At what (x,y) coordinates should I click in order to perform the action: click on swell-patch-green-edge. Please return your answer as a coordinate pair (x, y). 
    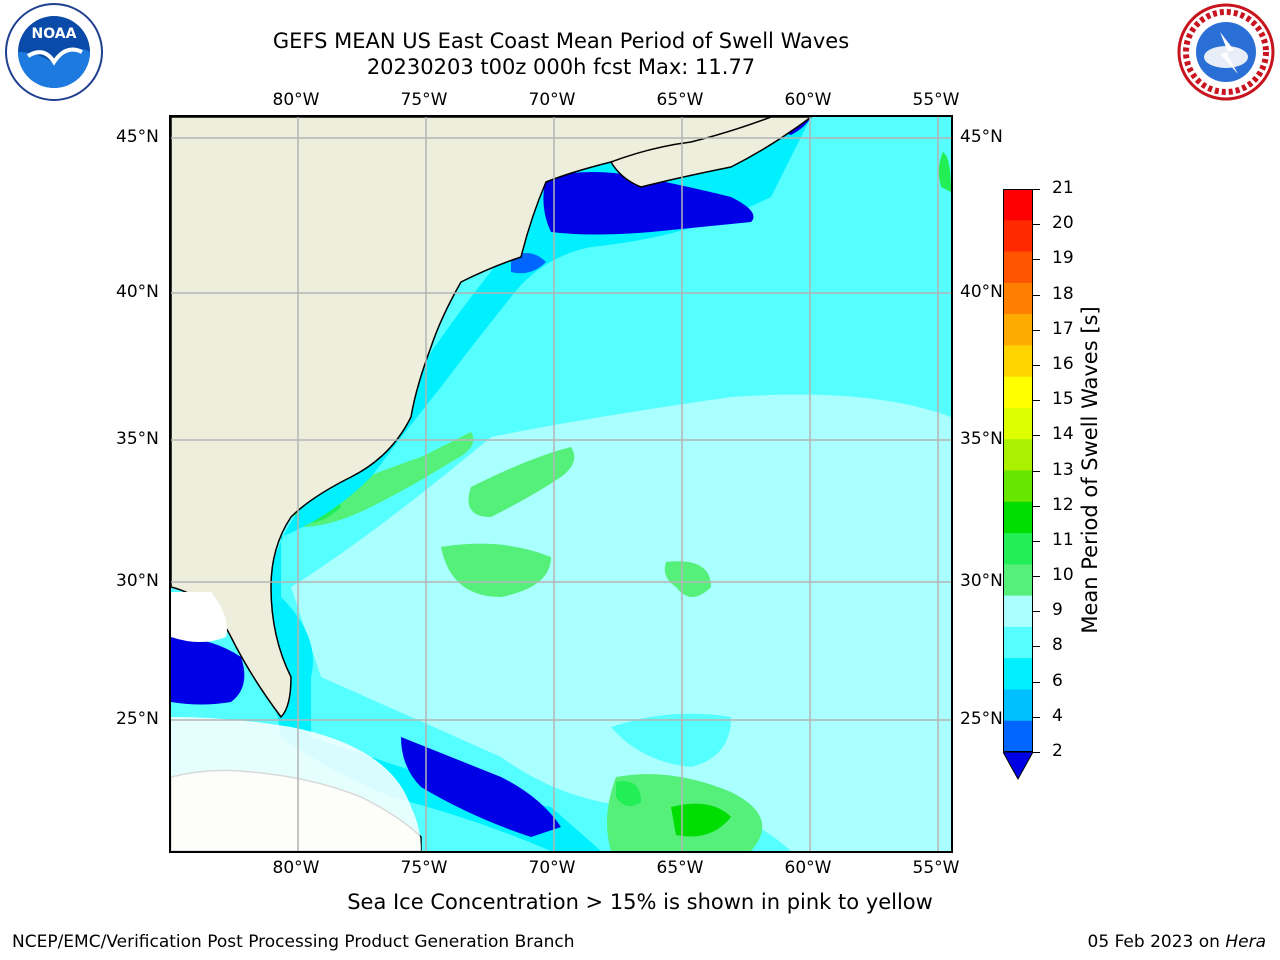
    Looking at the image, I should click on (944, 172).